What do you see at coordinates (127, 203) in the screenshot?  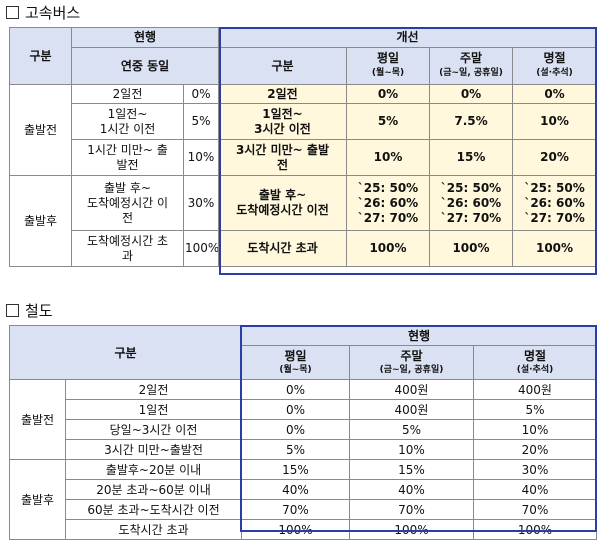 I see `bus-cur-label: 출발 후~ 도착예정시간 이 전` at bounding box center [127, 203].